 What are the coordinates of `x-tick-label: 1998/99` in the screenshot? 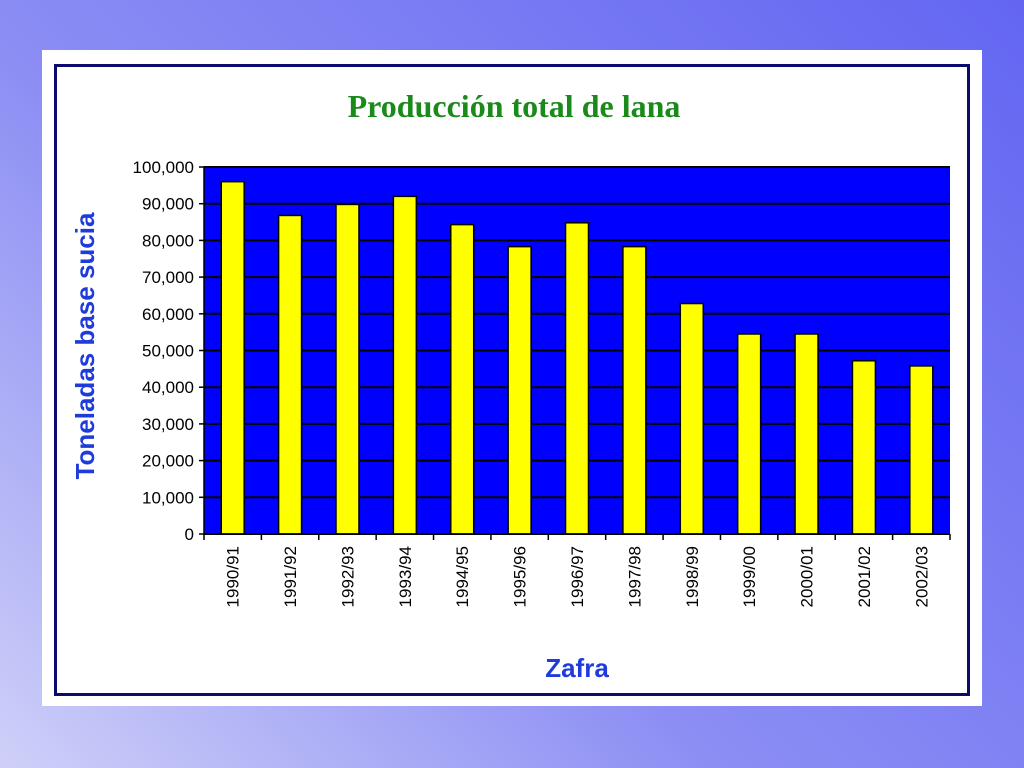 It's located at (692, 576).